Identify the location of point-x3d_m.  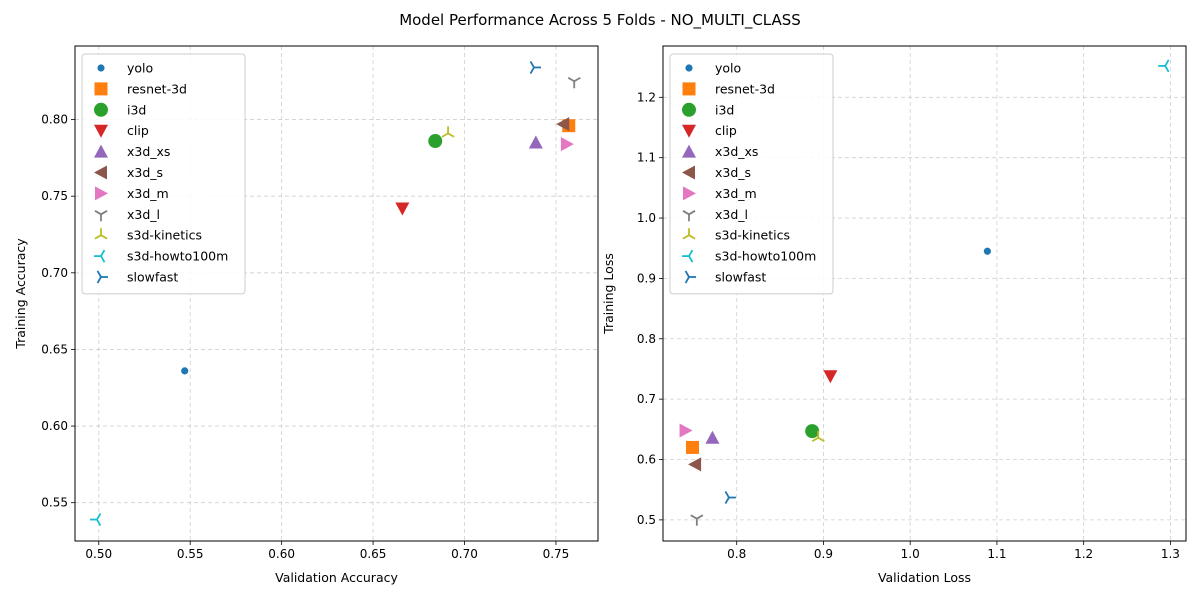
(567, 144).